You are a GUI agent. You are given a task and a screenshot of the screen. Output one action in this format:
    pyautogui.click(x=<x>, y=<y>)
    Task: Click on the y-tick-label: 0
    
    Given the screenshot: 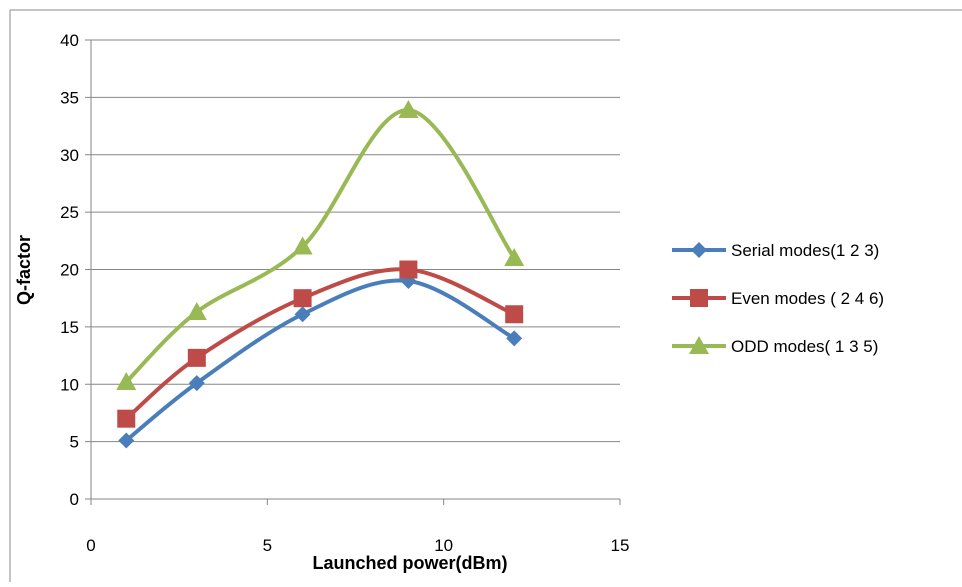 What is the action you would take?
    pyautogui.click(x=74, y=499)
    